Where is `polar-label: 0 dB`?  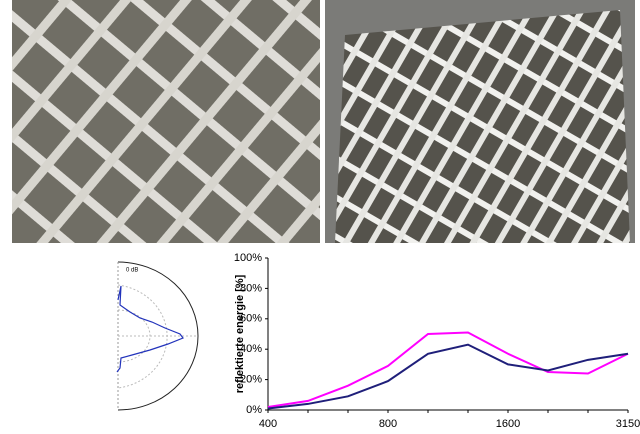 polar-label: 0 dB is located at coordinates (132, 271).